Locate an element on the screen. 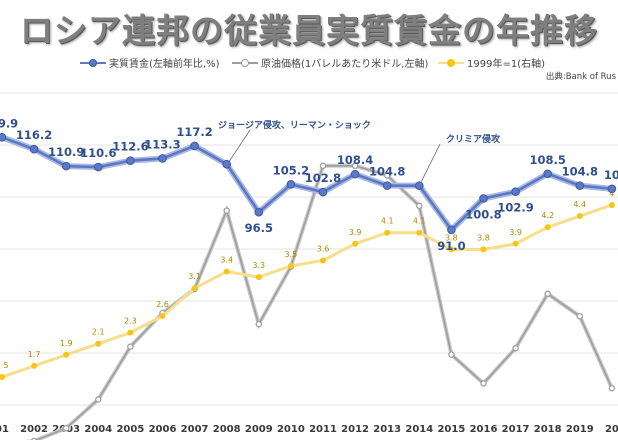 The height and width of the screenshot is (440, 618). x-tick-label: 2010 is located at coordinates (291, 429).